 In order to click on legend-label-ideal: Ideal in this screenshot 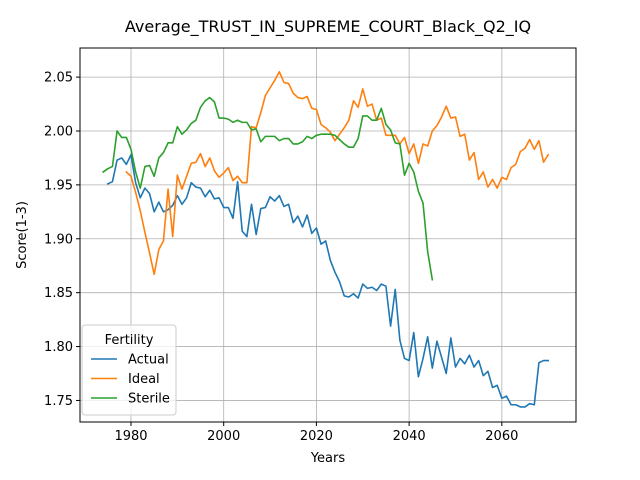, I will do `click(144, 379)`.